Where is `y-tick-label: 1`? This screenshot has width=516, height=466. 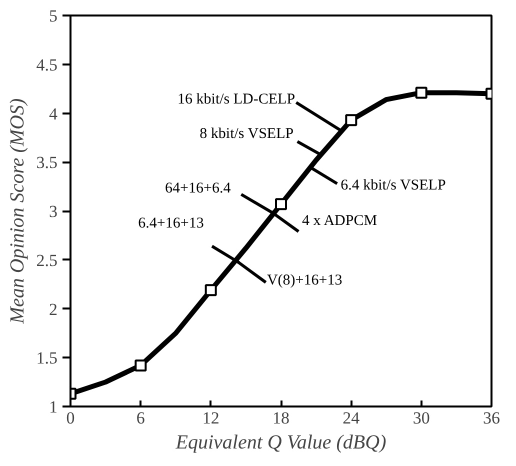 y-tick-label: 1 is located at coordinates (53, 407).